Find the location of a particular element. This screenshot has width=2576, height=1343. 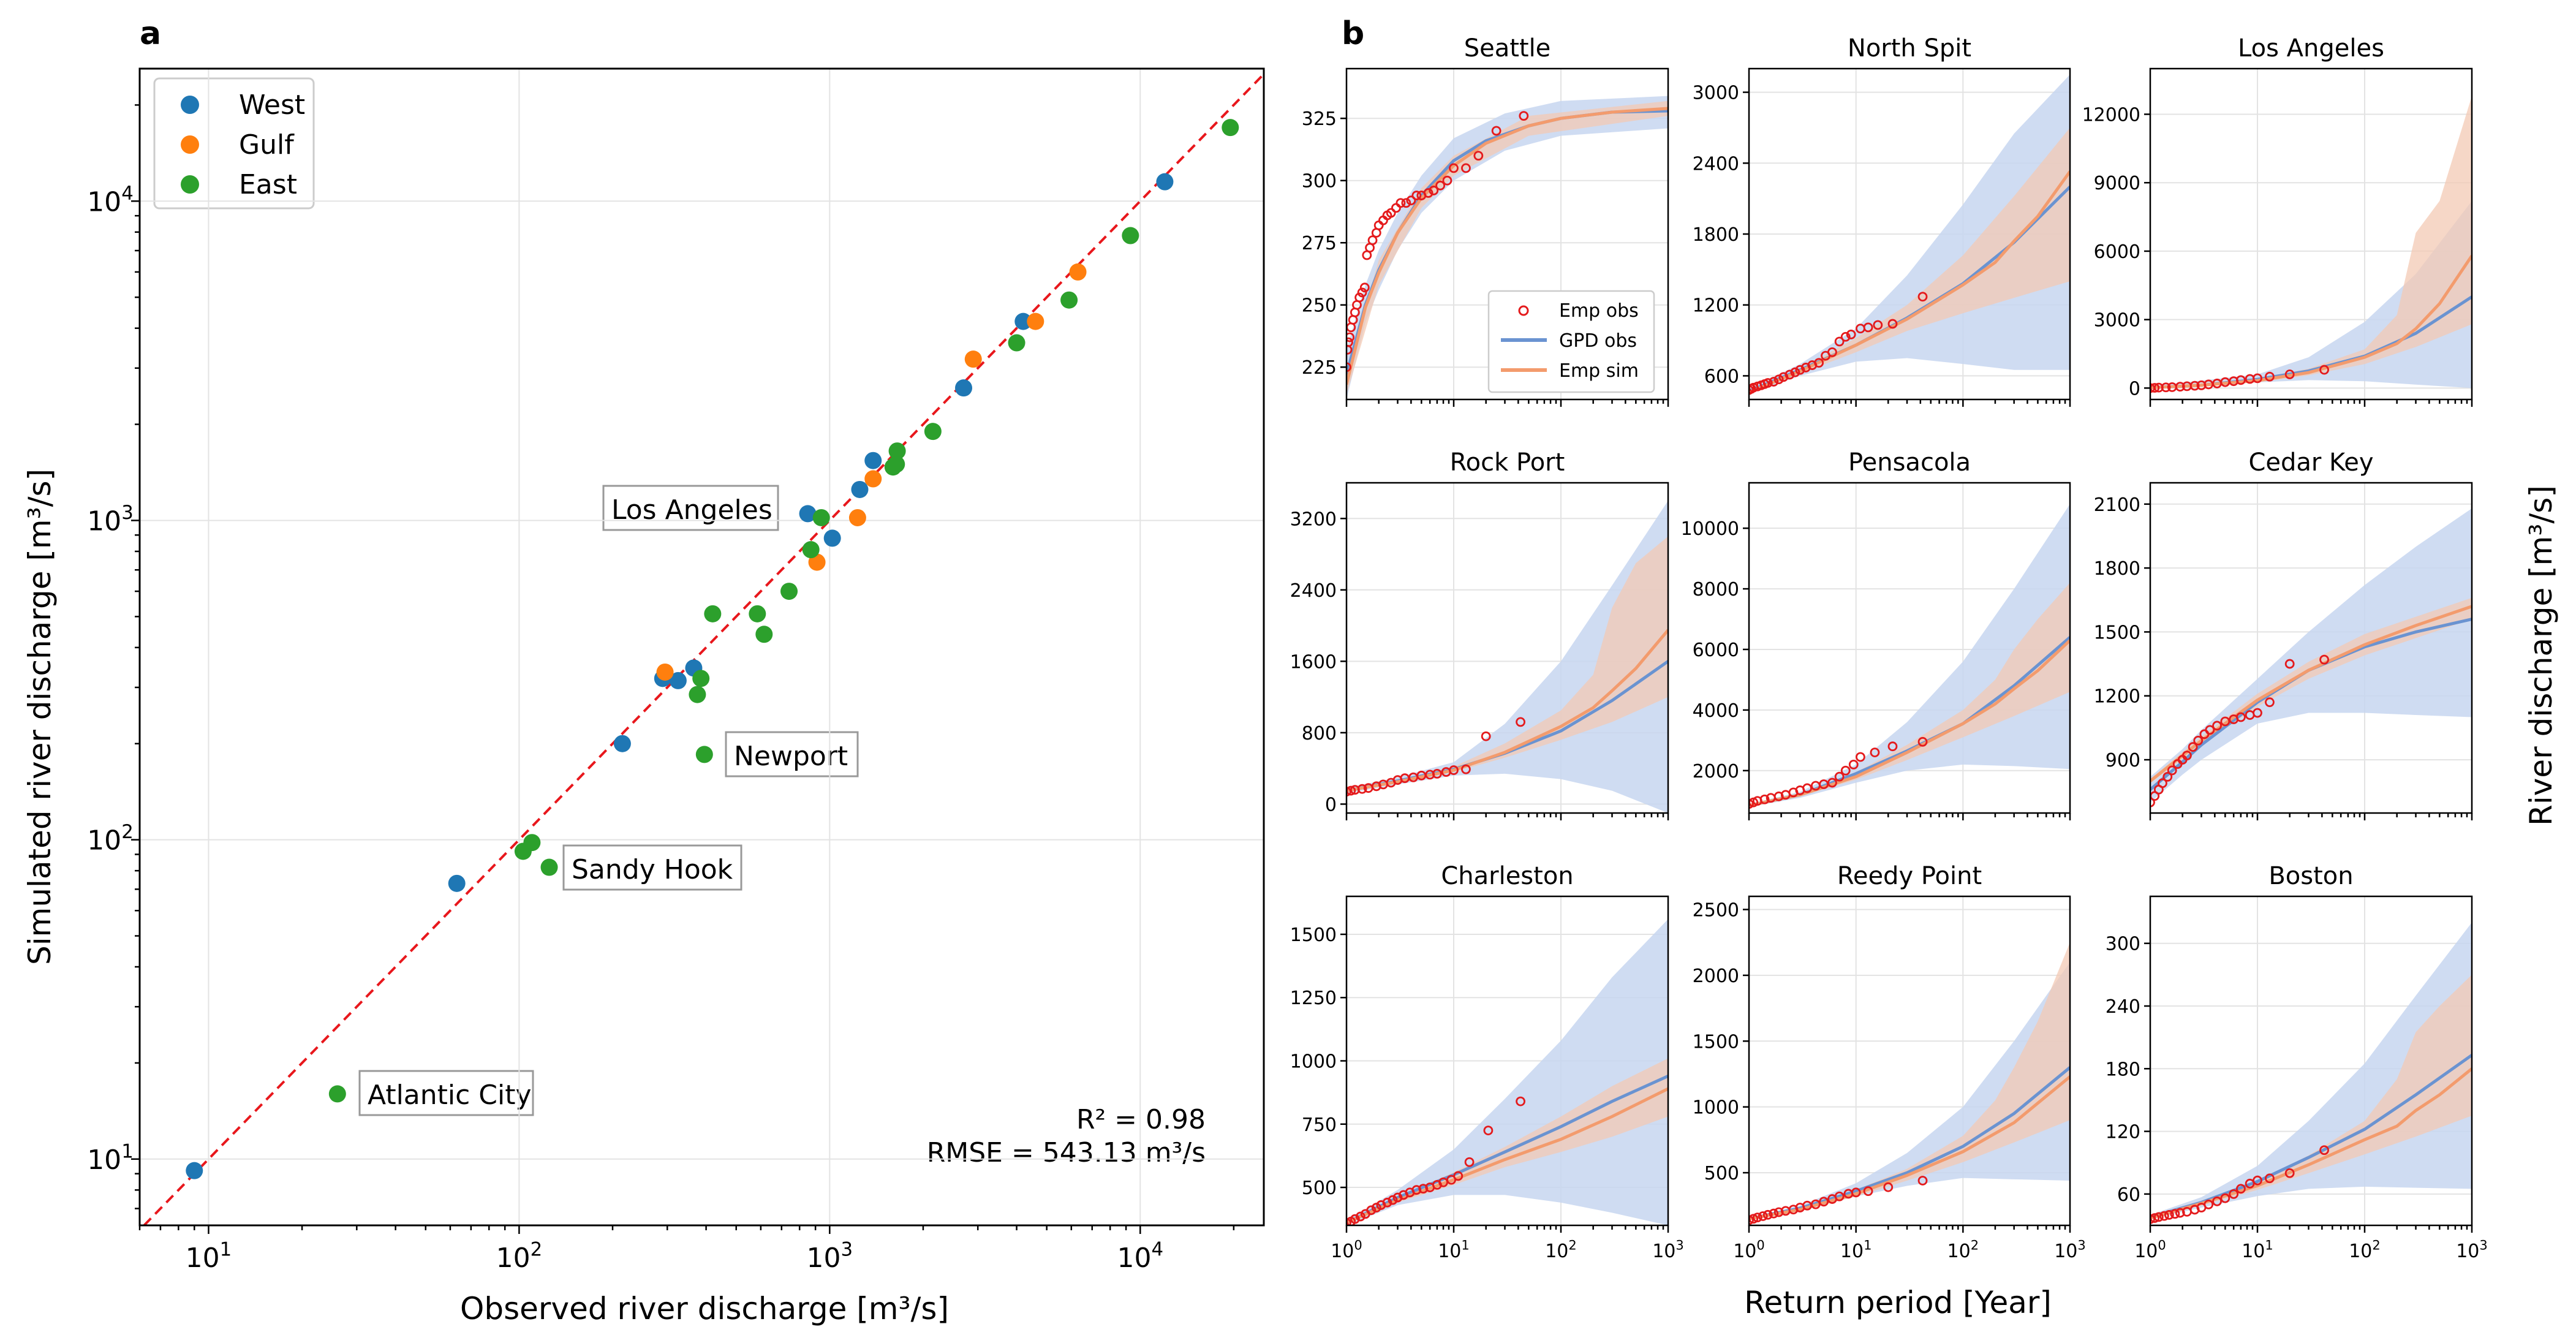

y-tick-label: 3200 is located at coordinates (1313, 519).